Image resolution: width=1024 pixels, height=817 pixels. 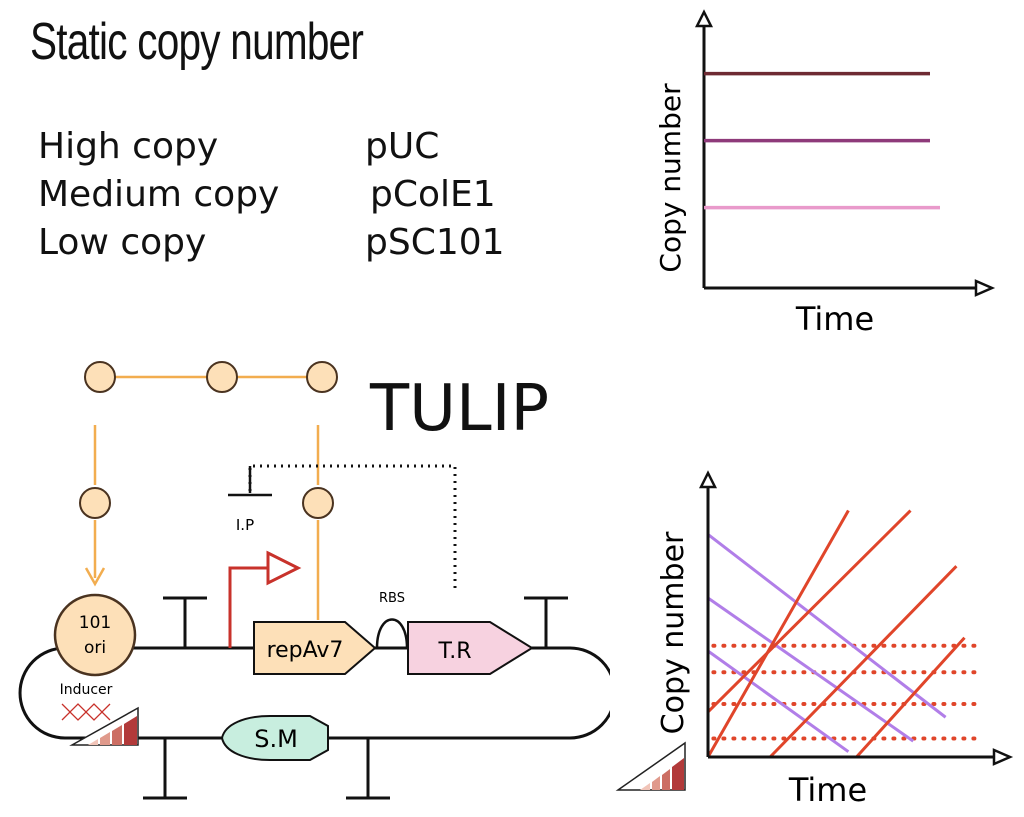 I want to click on rbs-icon, so click(x=392, y=633).